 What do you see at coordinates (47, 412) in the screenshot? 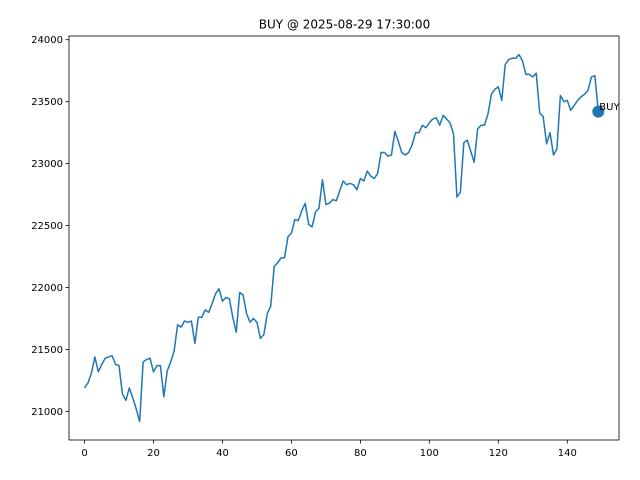
I see `y-tick-label: 21000` at bounding box center [47, 412].